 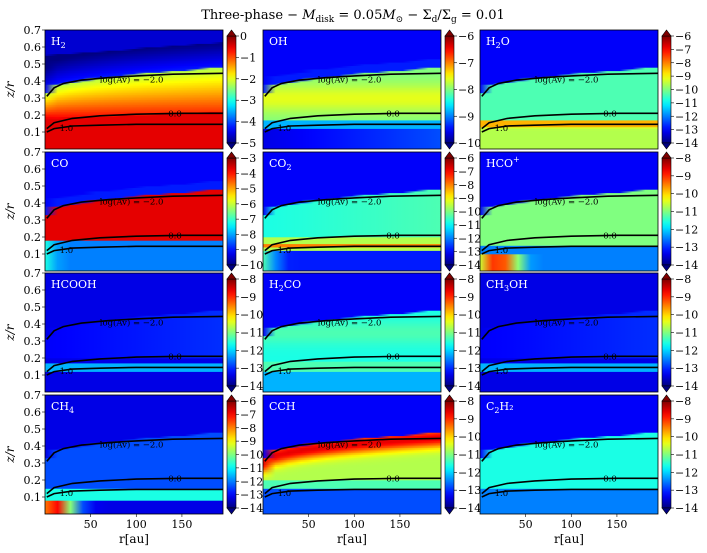 What do you see at coordinates (466, 116) in the screenshot?
I see `colorbar-tick-label: −9` at bounding box center [466, 116].